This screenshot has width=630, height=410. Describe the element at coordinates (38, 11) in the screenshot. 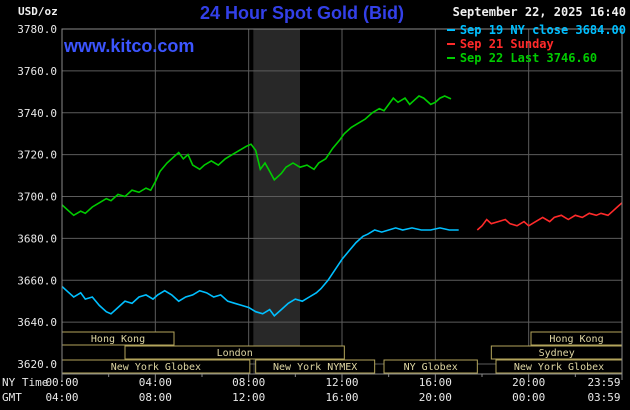

I see `price-unit-label: USD/oz` at that location.